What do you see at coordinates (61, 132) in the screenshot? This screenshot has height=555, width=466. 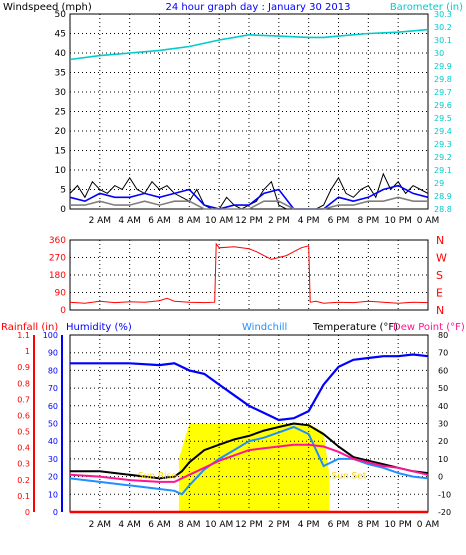 I see `windspeed-tick-label: 20` at bounding box center [61, 132].